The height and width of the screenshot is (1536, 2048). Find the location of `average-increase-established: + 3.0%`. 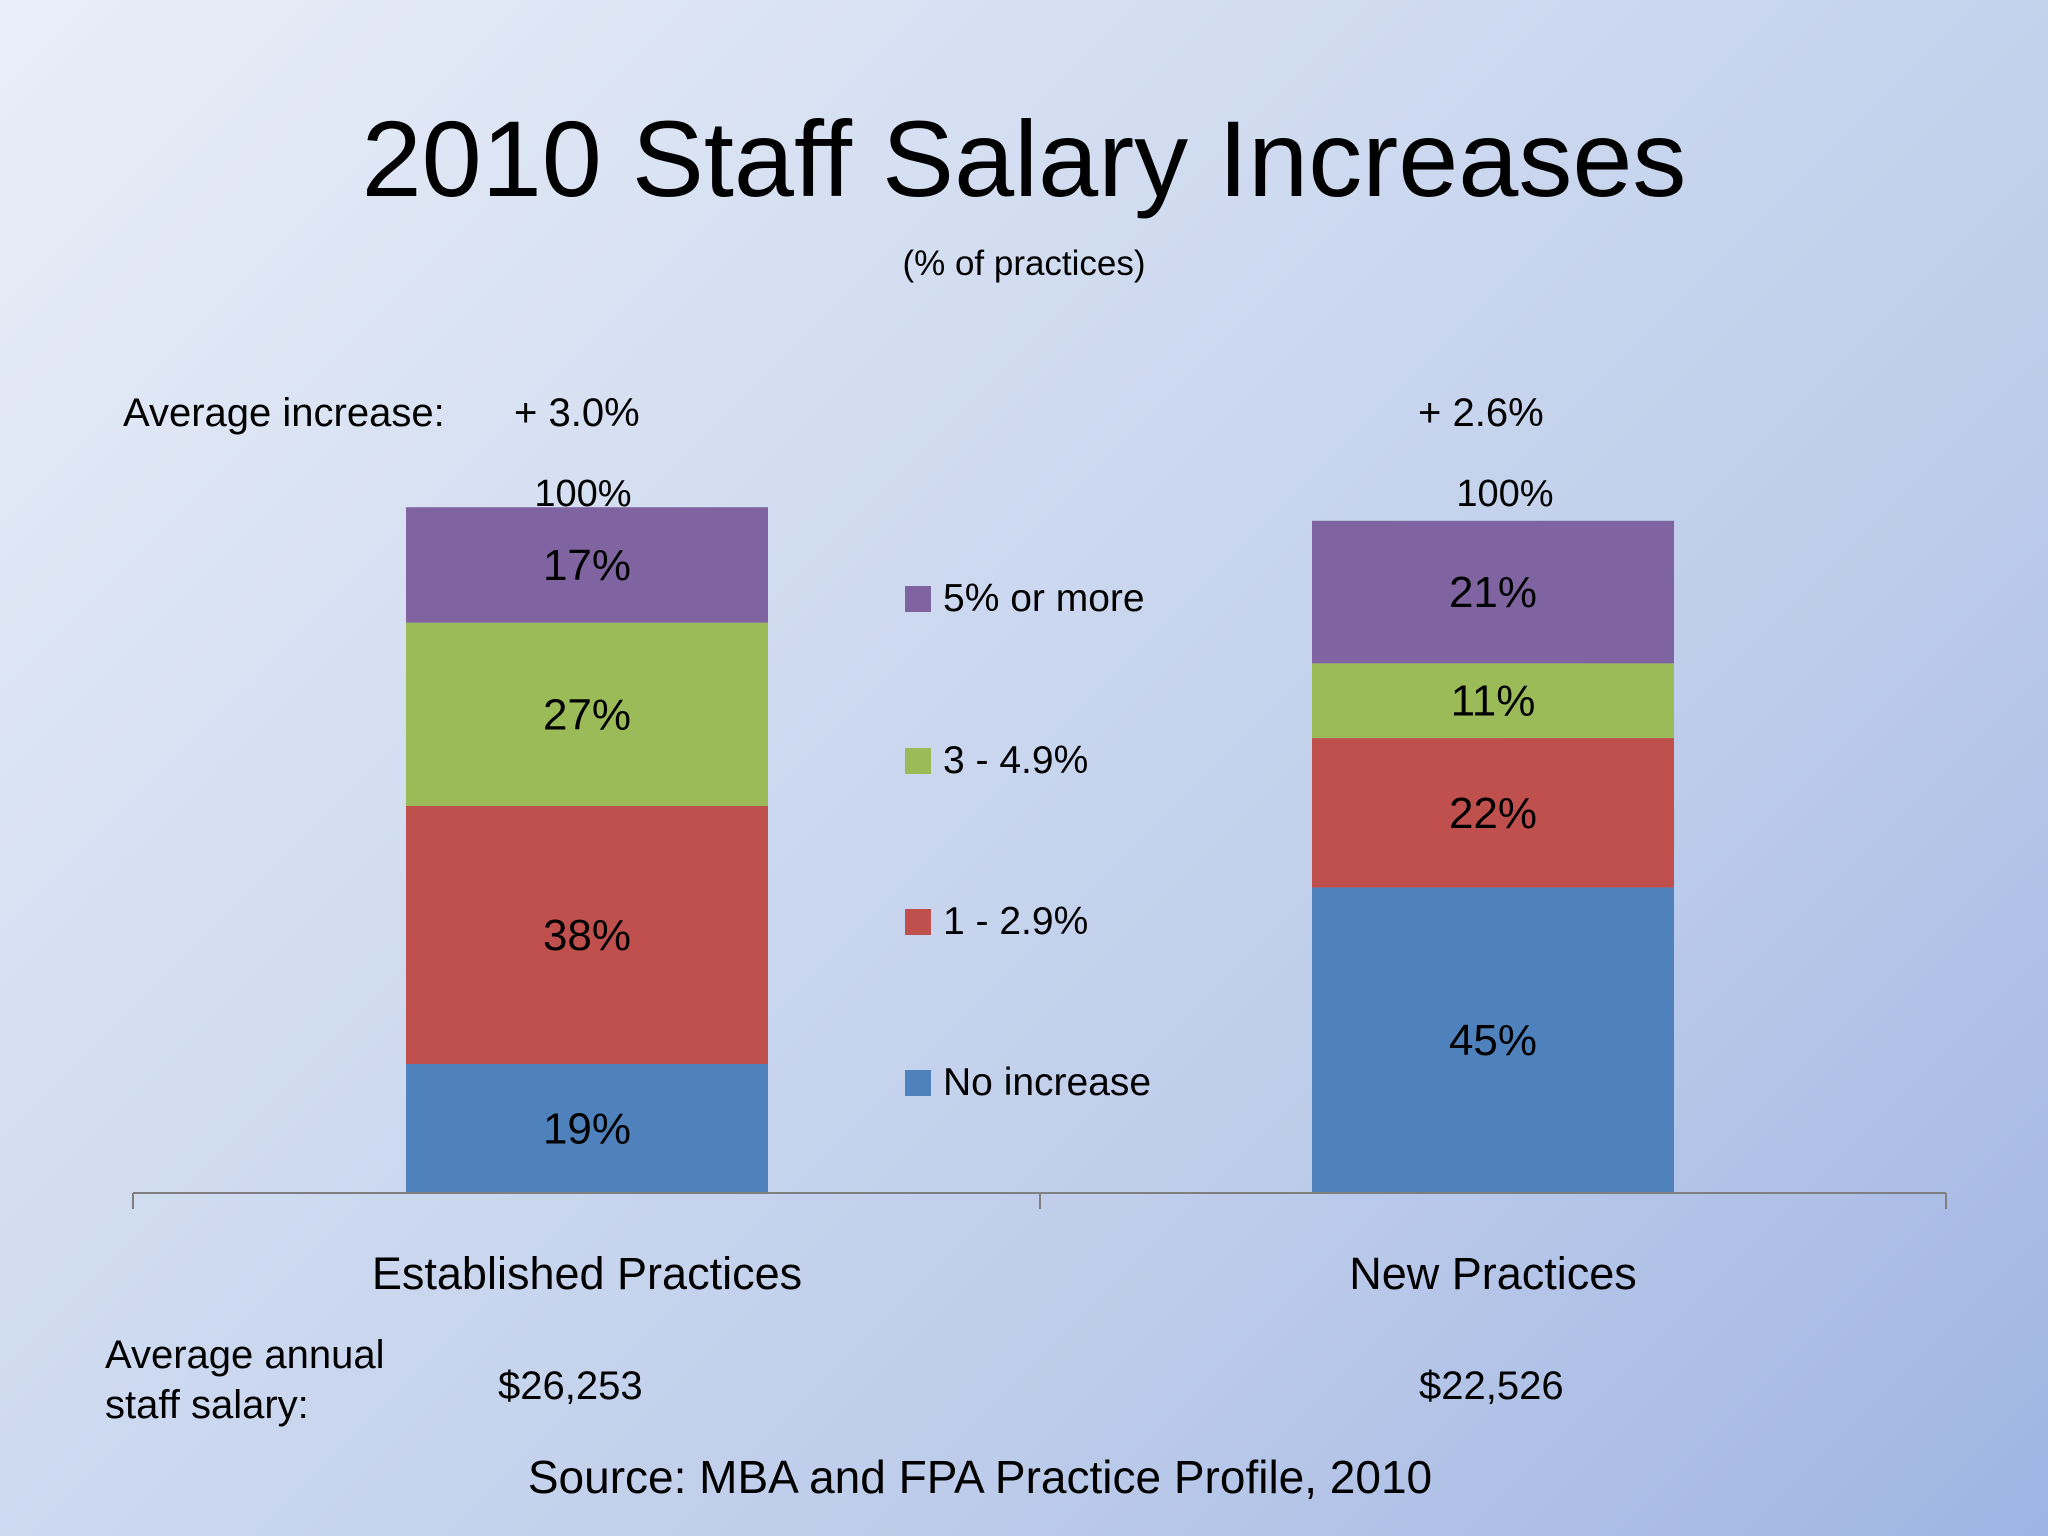

average-increase-established: + 3.0% is located at coordinates (577, 413).